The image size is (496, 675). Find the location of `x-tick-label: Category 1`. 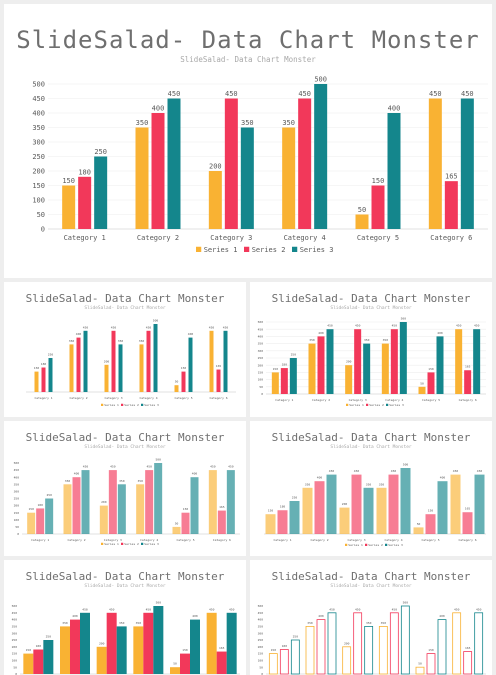

x-tick-label: Category 1 is located at coordinates (85, 238).